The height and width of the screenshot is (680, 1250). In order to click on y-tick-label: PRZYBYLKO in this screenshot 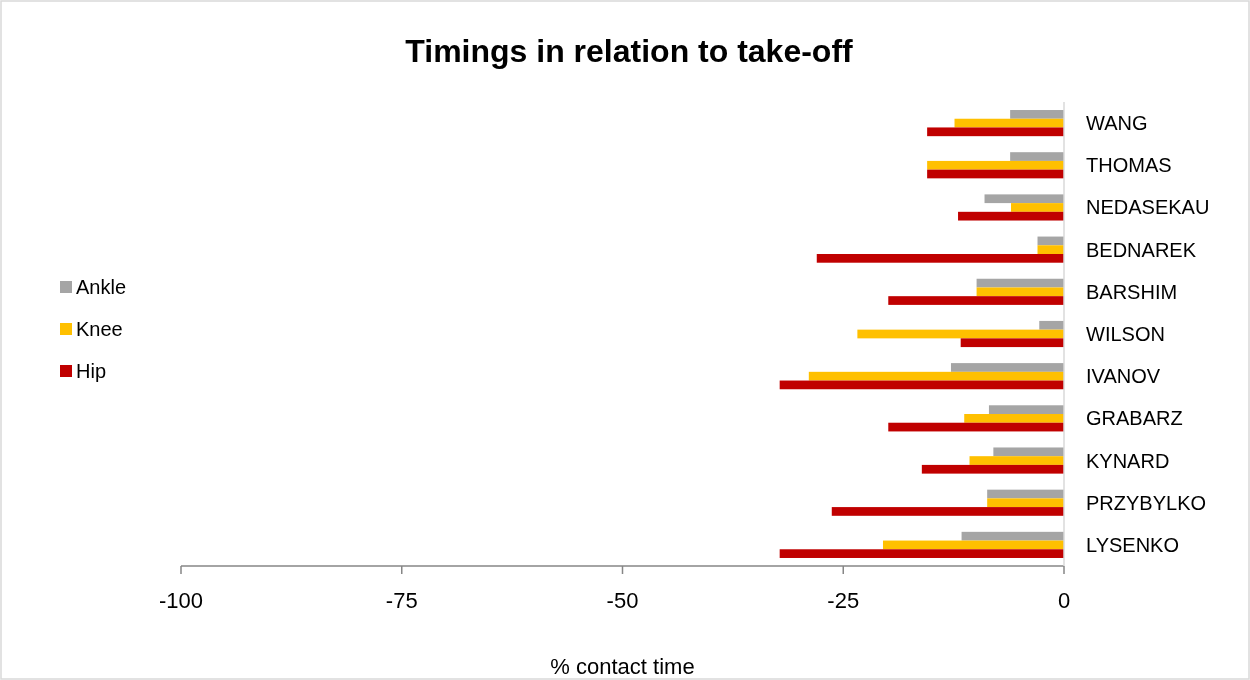, I will do `click(1146, 502)`.